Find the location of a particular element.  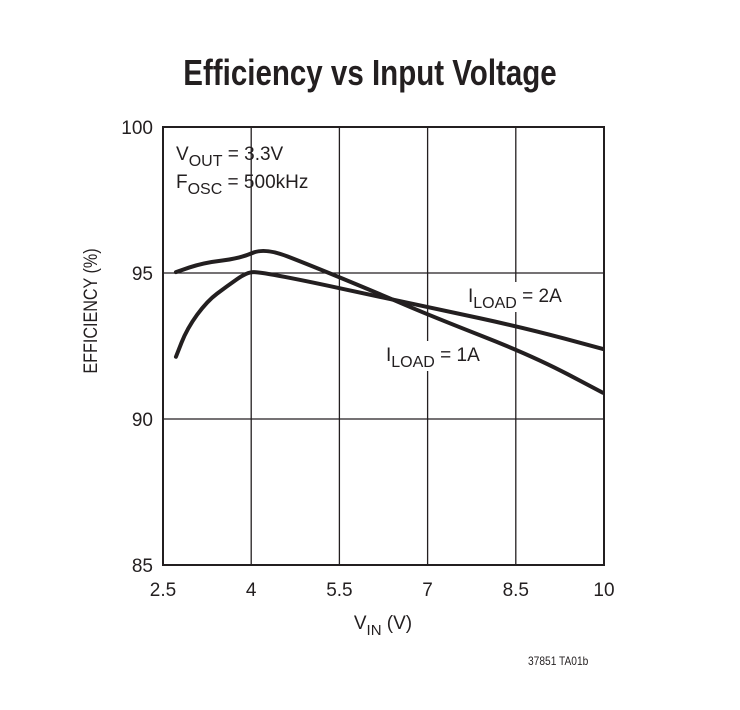

vout-annotation: VOUT = 3.3V is located at coordinates (230, 157).